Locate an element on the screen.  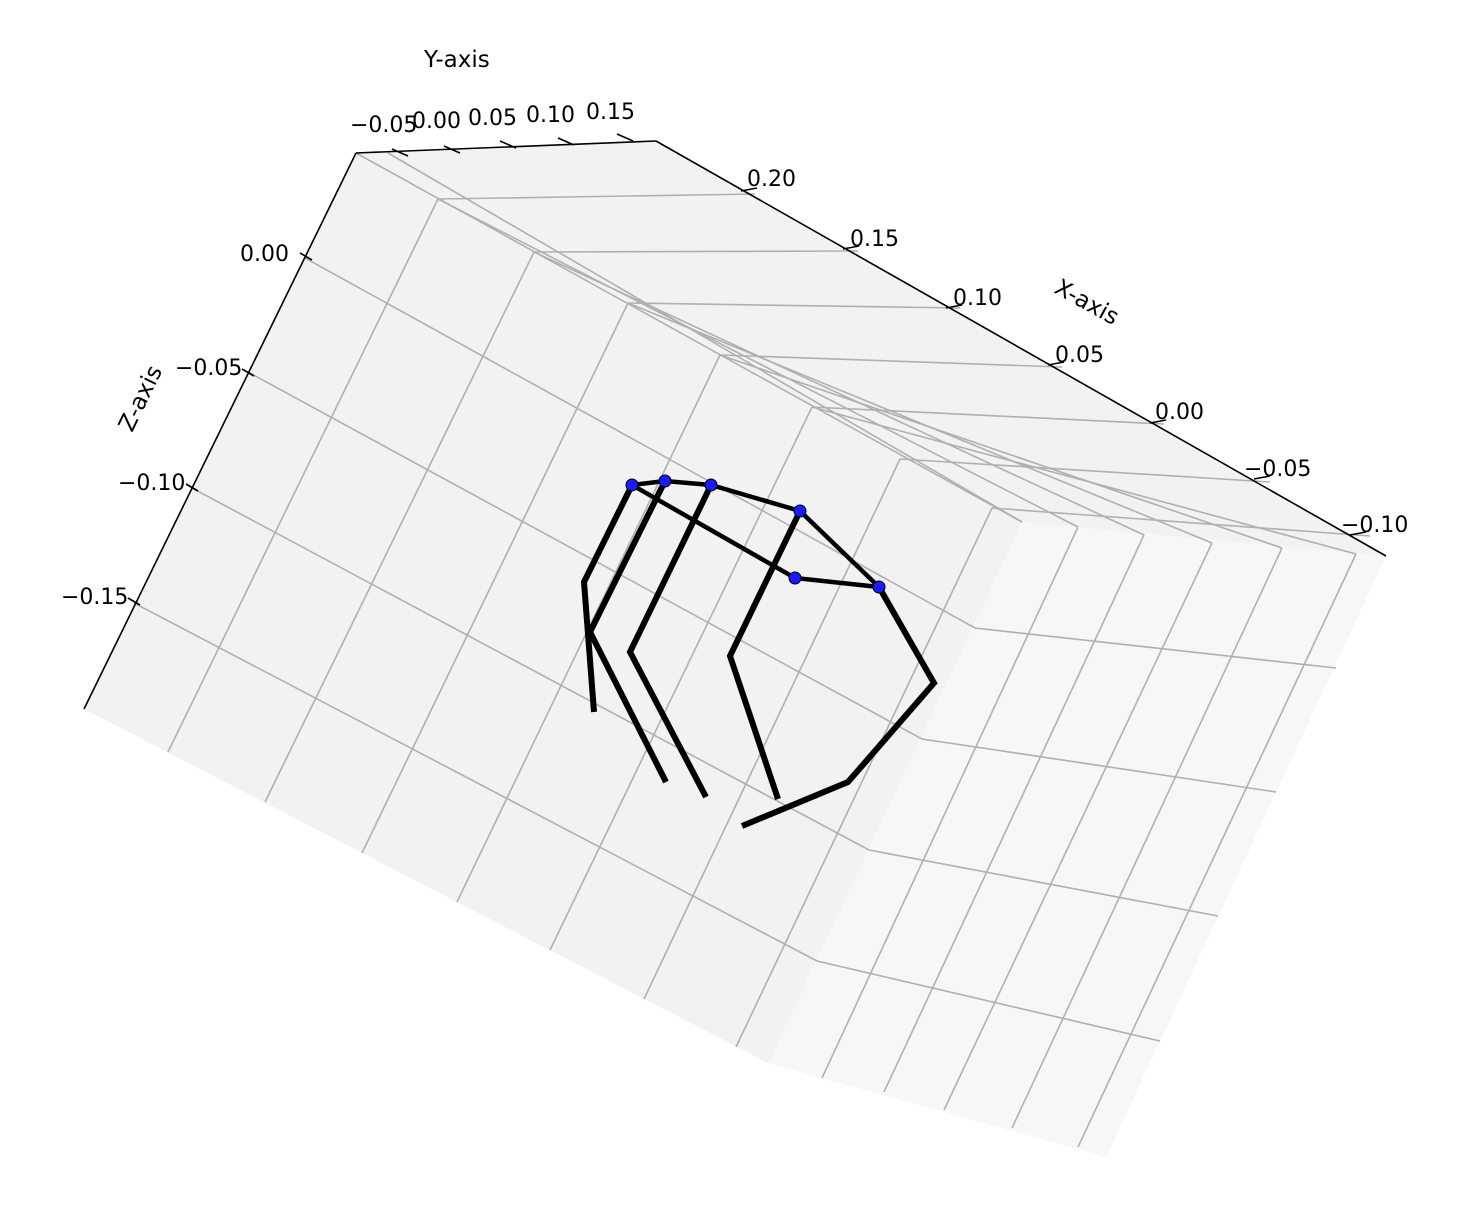
z-axis-line is located at coordinates (220, 431).